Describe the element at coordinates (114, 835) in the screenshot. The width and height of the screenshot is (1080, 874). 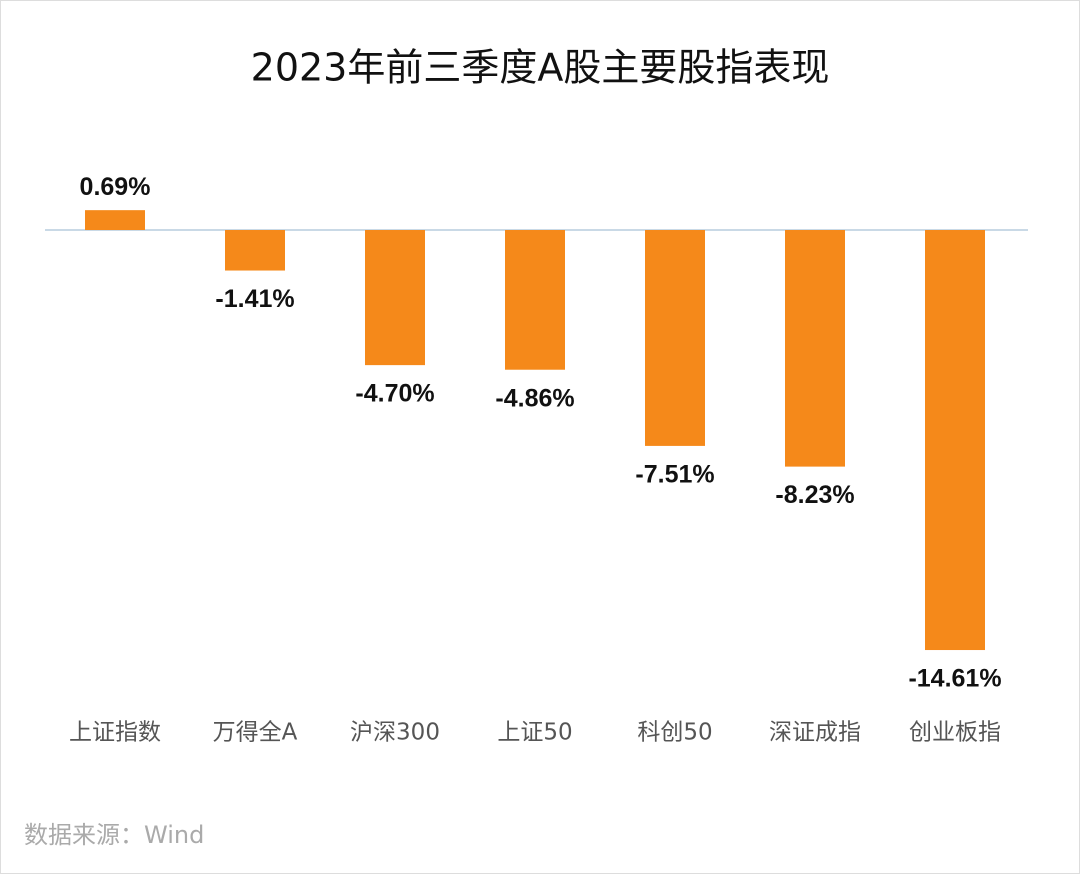
I see `source: 数据来源：Wind` at that location.